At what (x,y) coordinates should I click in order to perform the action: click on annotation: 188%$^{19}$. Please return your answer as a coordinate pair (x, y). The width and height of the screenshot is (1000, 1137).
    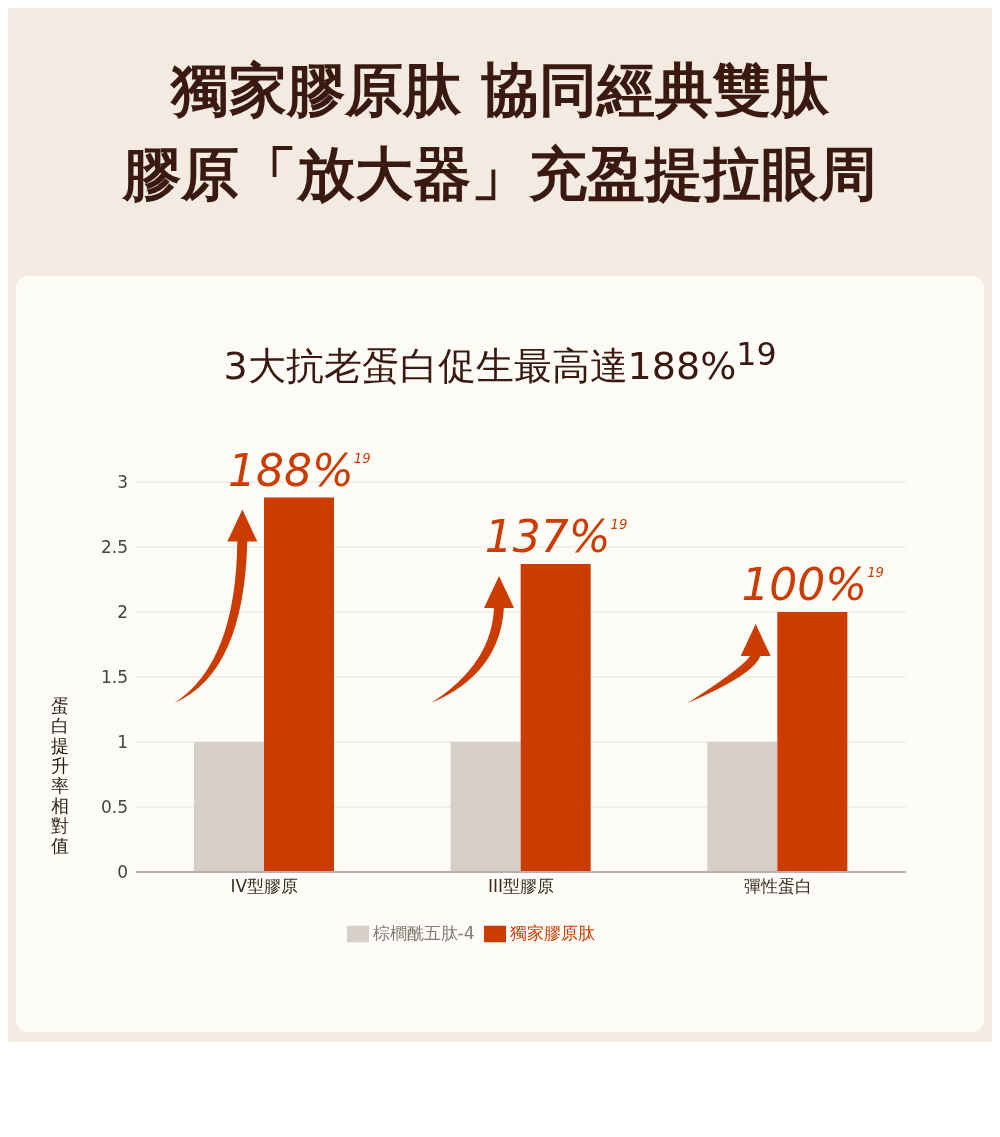
    Looking at the image, I should click on (299, 470).